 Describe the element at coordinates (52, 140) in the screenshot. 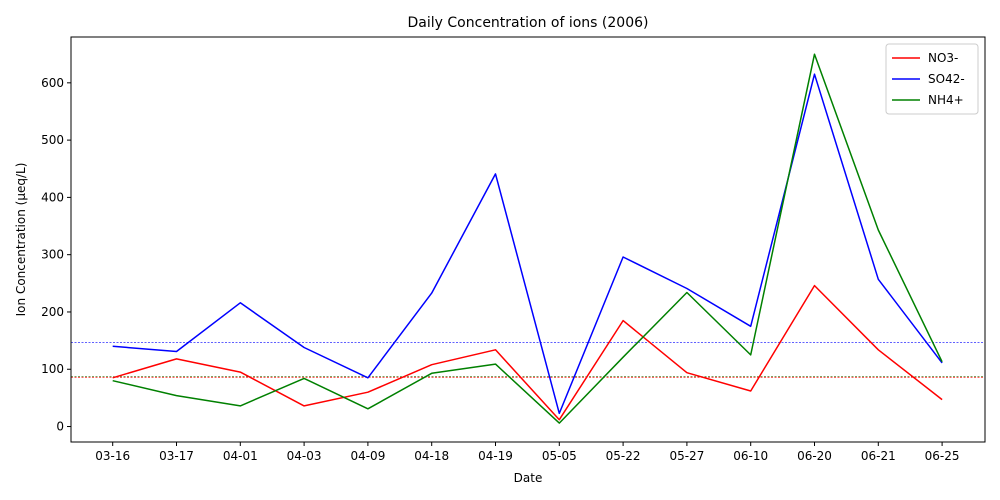

I see `y-tick-label: 500` at that location.